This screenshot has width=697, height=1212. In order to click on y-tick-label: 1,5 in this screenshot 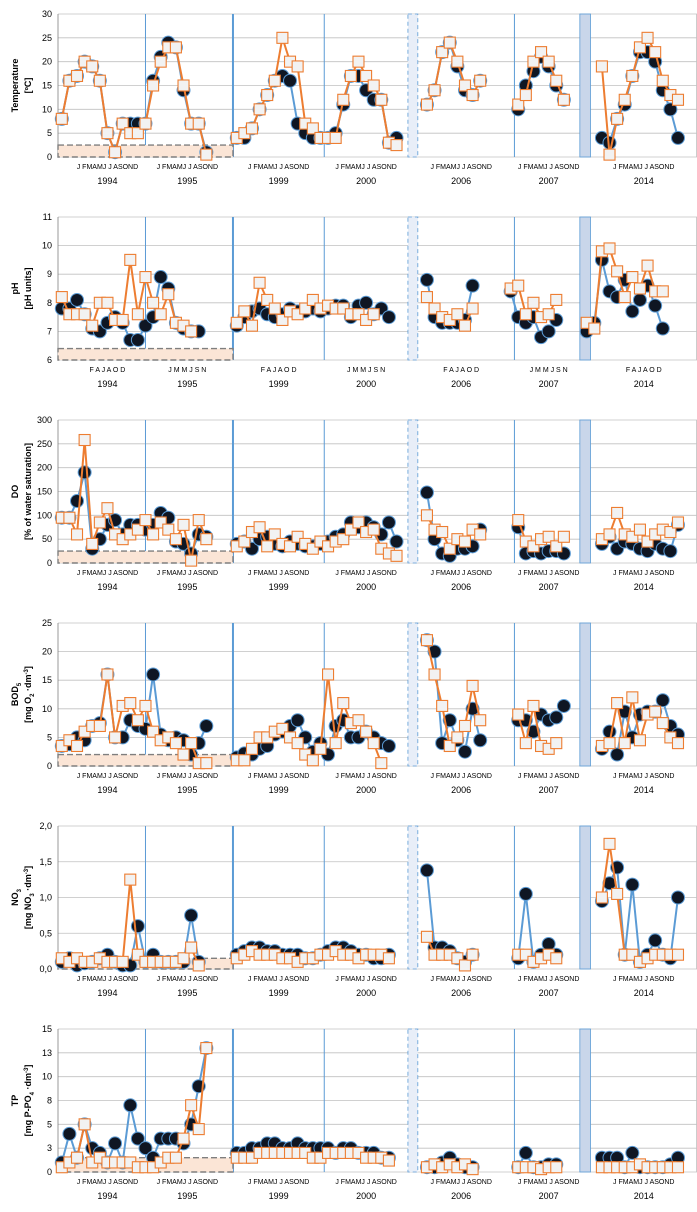, I will do `click(45, 862)`.